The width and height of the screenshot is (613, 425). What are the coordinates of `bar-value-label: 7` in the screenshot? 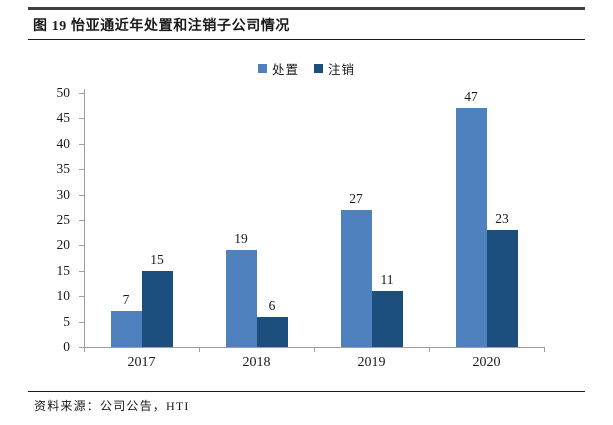 It's located at (126, 300).